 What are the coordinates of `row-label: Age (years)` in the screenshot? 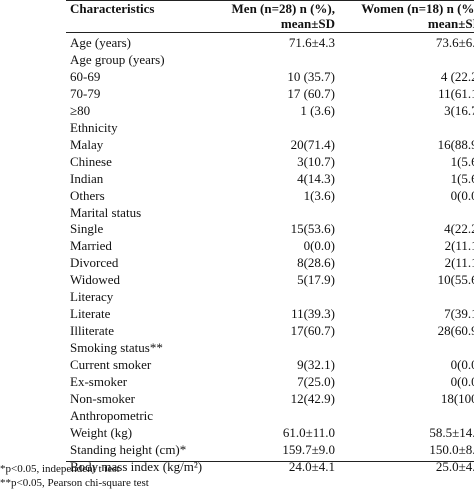 It's located at (100, 42).